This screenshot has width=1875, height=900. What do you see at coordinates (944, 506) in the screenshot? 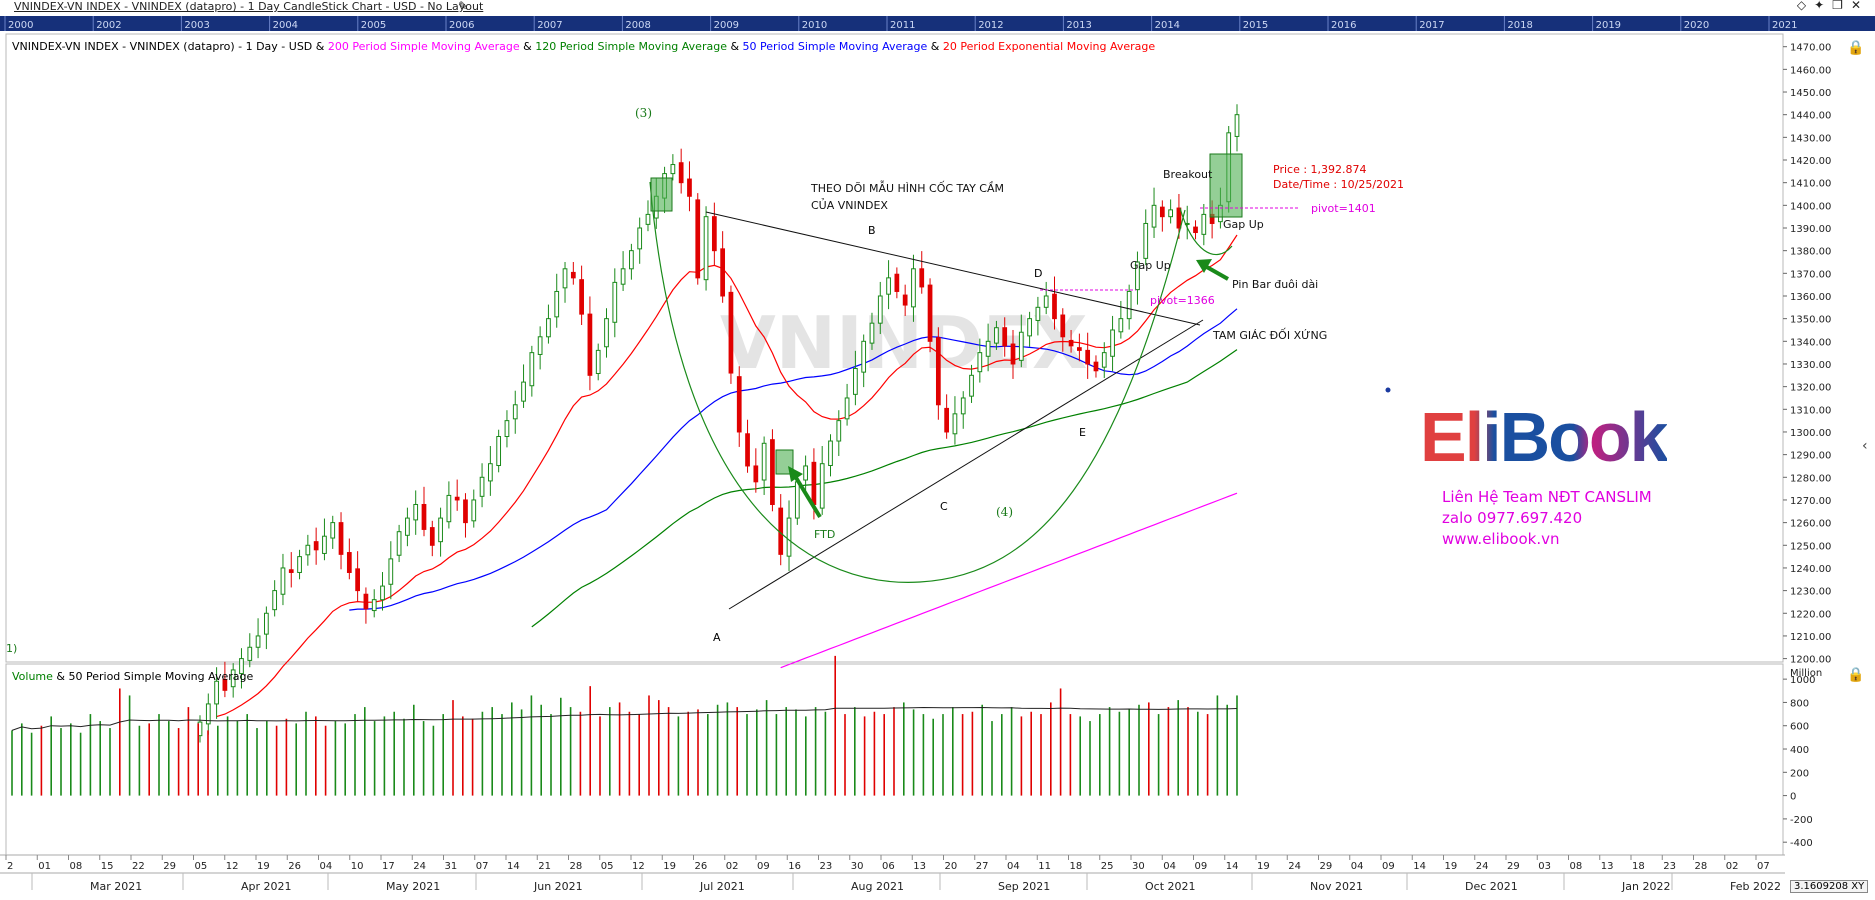
I see `point-c-label: C` at bounding box center [944, 506].